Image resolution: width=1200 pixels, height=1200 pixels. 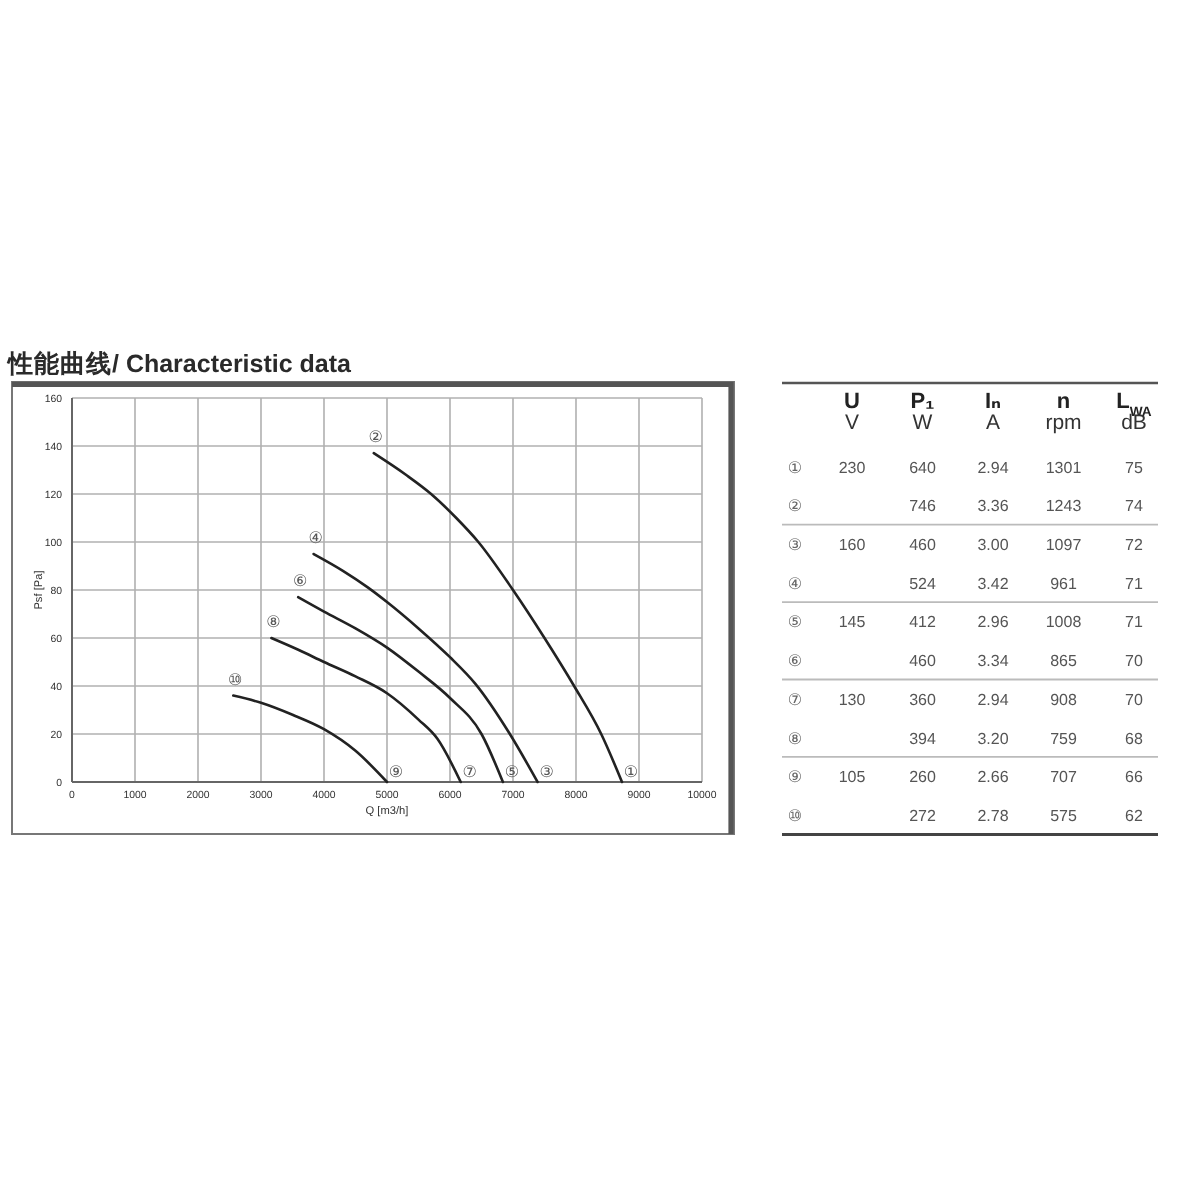 What do you see at coordinates (993, 423) in the screenshot?
I see `text: A` at bounding box center [993, 423].